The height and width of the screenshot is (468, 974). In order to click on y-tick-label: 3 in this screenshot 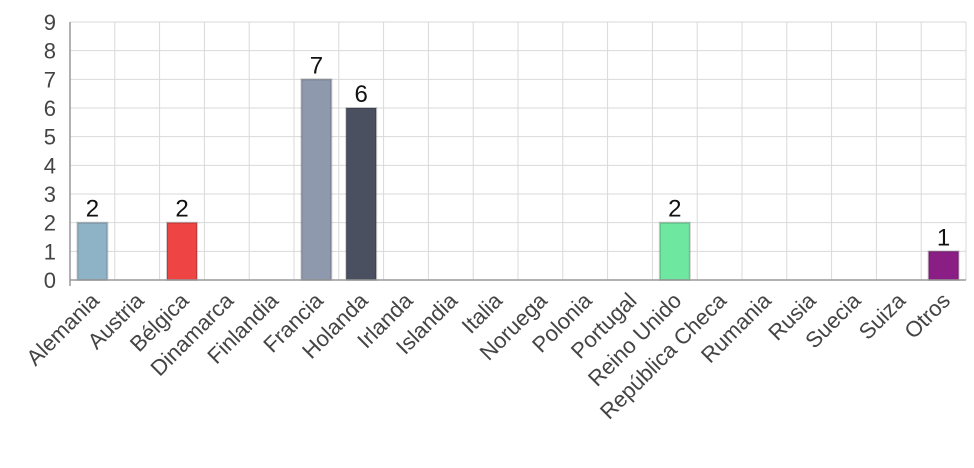, I will do `click(50, 194)`.